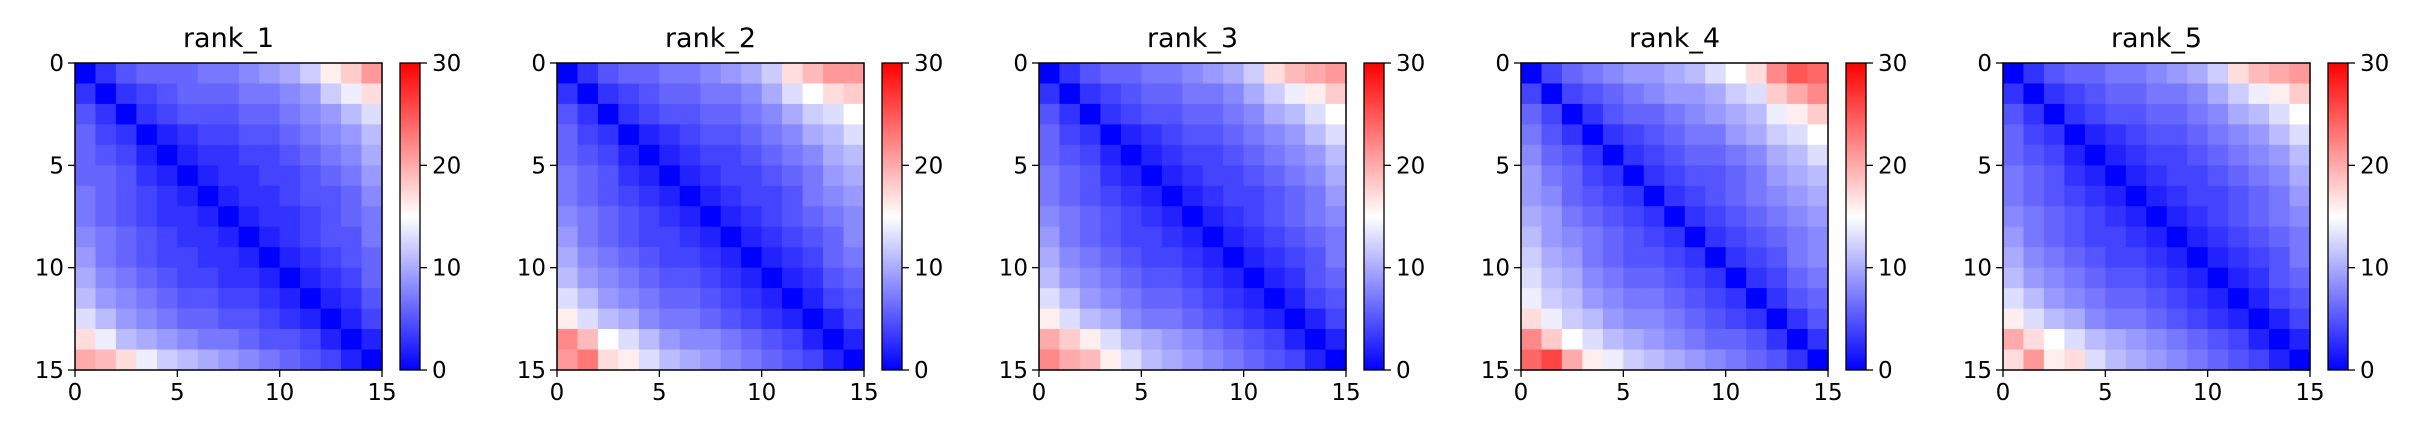 The height and width of the screenshot is (438, 2417). Describe the element at coordinates (1674, 38) in the screenshot. I see `panel-title: rank_4` at that location.